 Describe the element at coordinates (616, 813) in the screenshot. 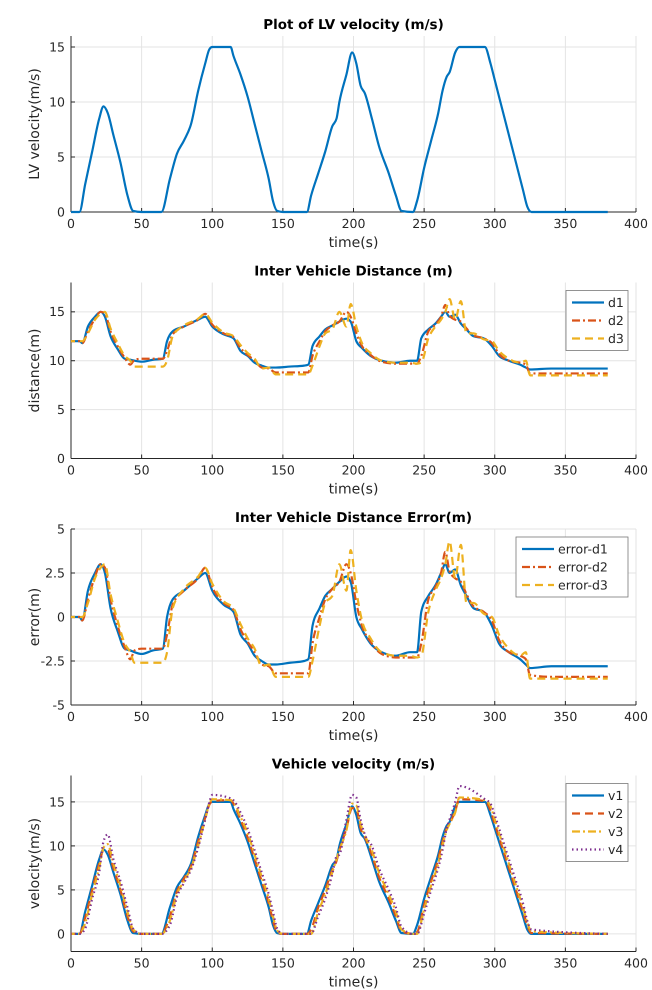

I see `legend-label: v2` at that location.